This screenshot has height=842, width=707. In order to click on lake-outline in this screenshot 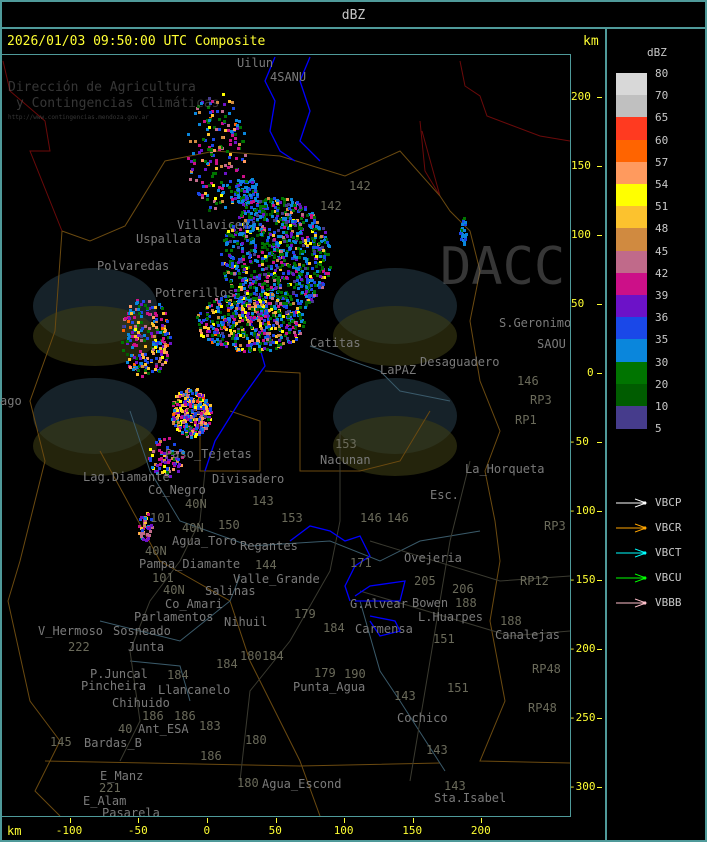, I will do `click(385, 626)`.